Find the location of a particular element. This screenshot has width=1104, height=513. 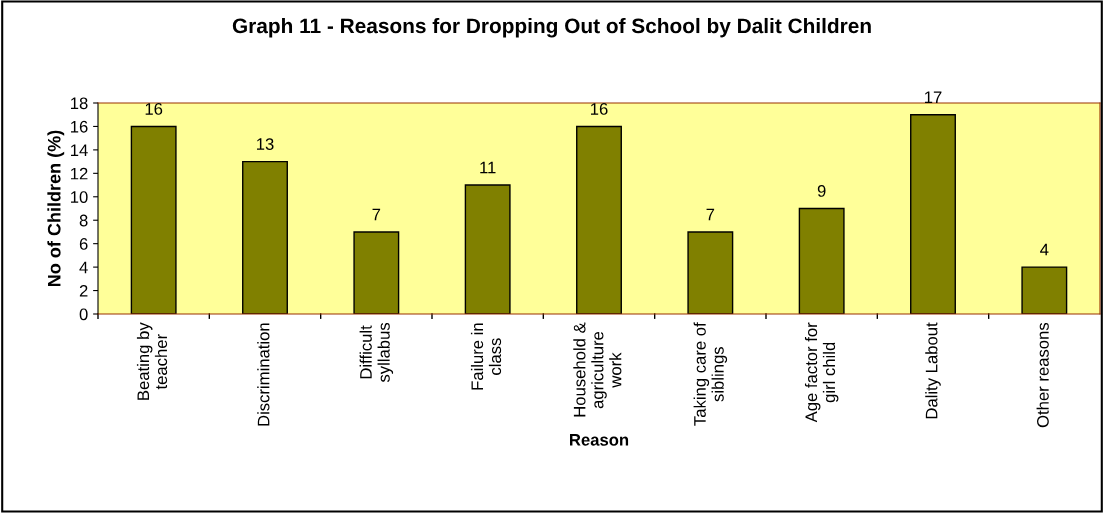

y-tick-label: 2 is located at coordinates (83, 290).